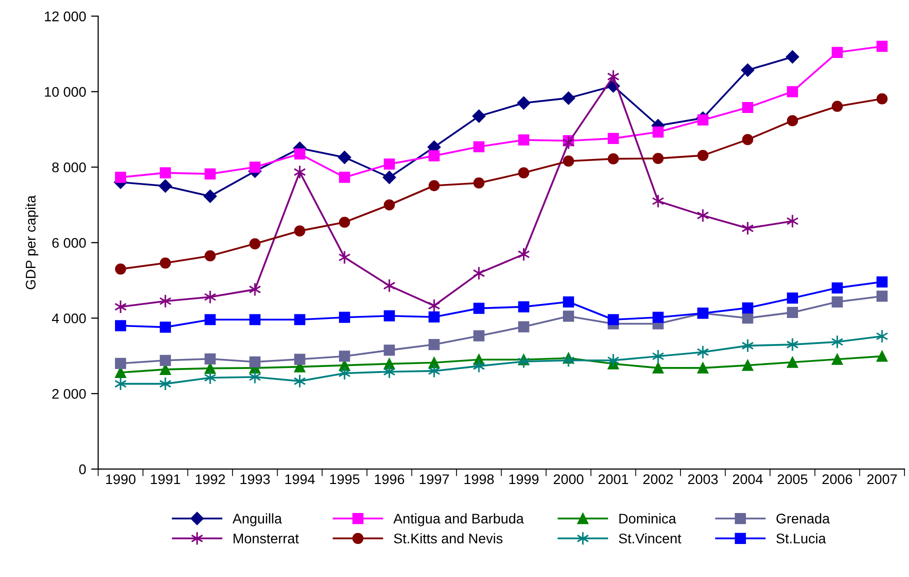  What do you see at coordinates (801, 538) in the screenshot?
I see `legend-label: St.Lucia` at bounding box center [801, 538].